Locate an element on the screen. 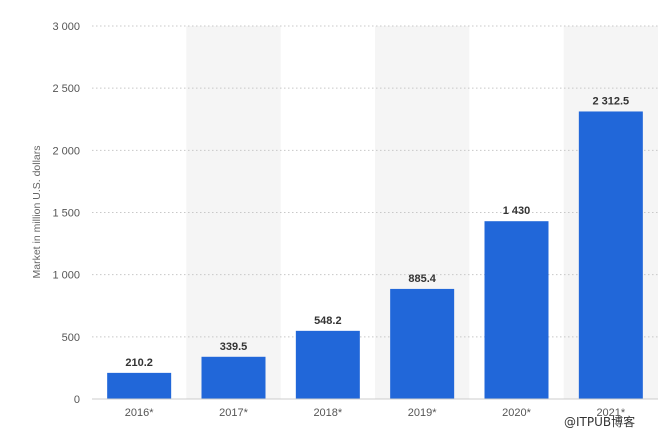 This screenshot has width=670, height=438. y-tick-label: 1 000 is located at coordinates (66, 276).